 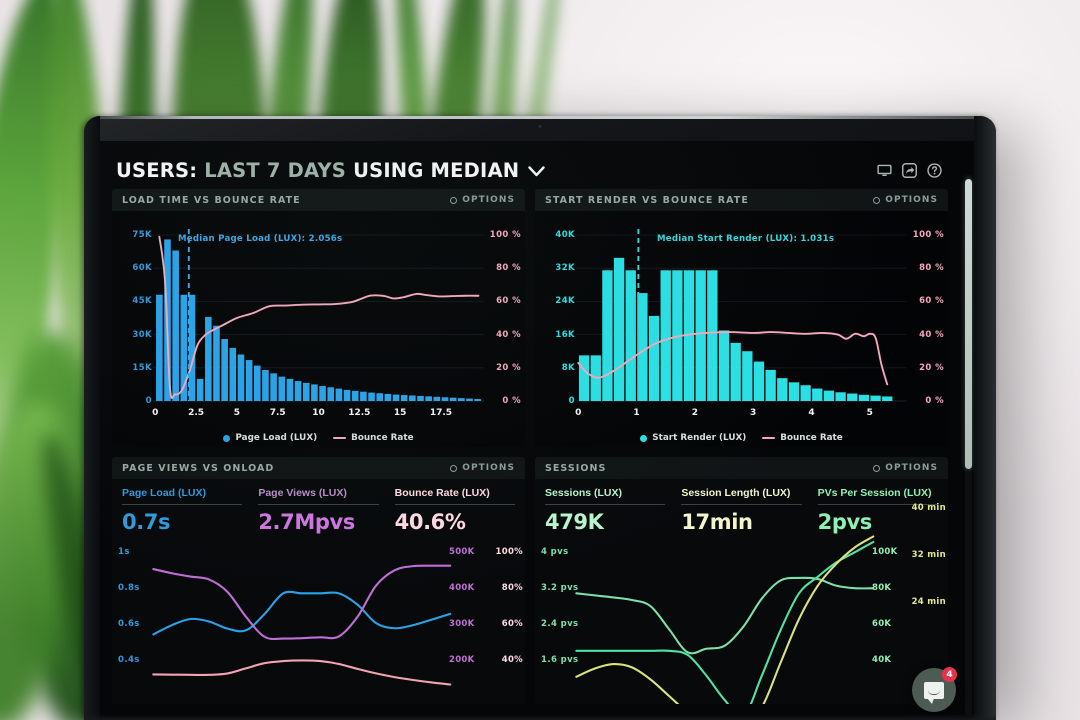 I want to click on axis-tick-label: 60%, so click(x=512, y=624).